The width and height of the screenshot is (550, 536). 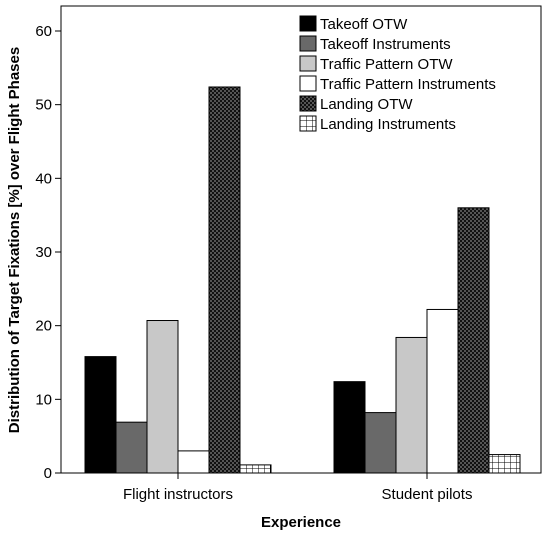 I want to click on y-tick-label: 40, so click(x=43, y=178).